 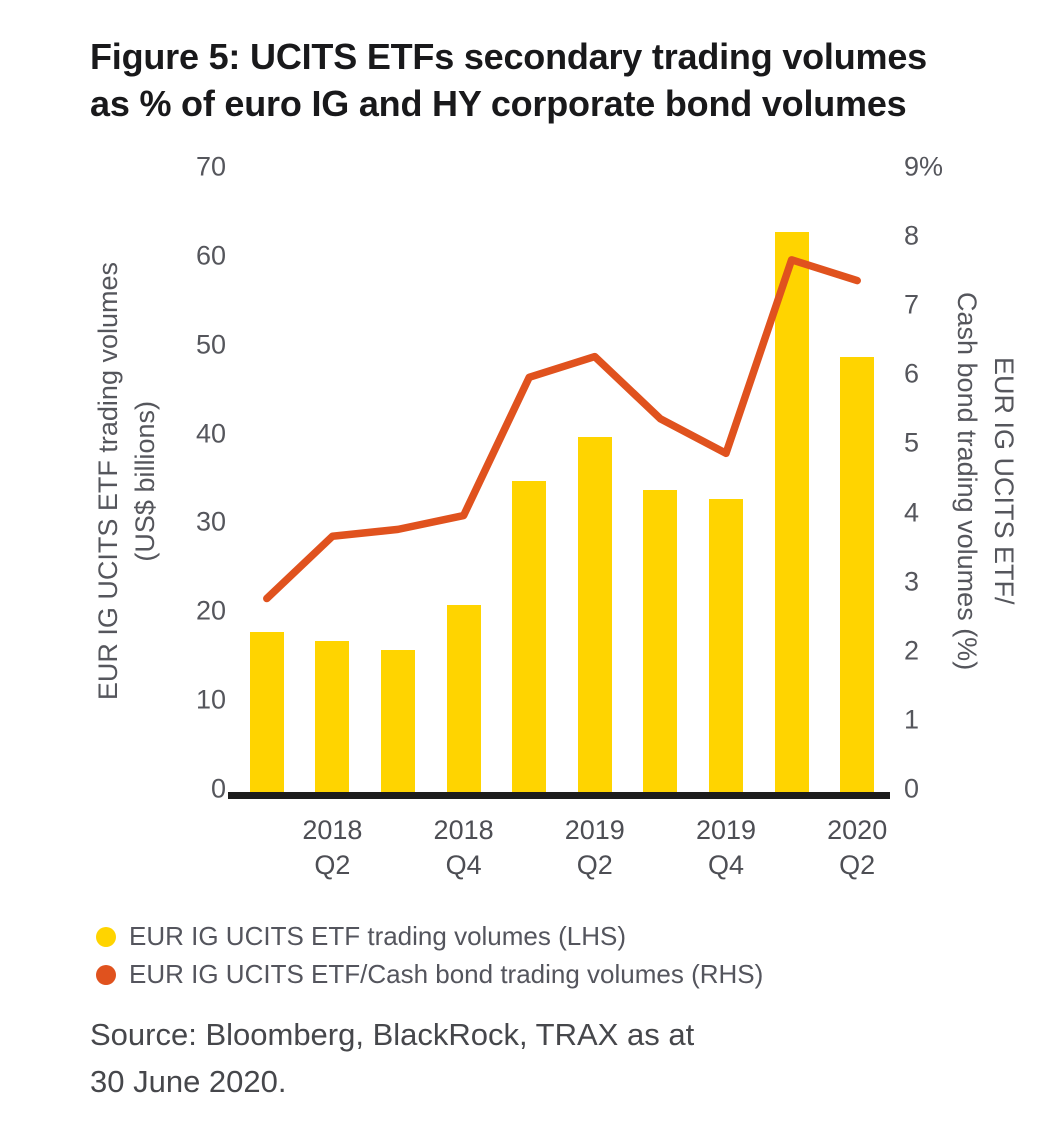 I want to click on y-axis-tick-right: 3, so click(x=912, y=581).